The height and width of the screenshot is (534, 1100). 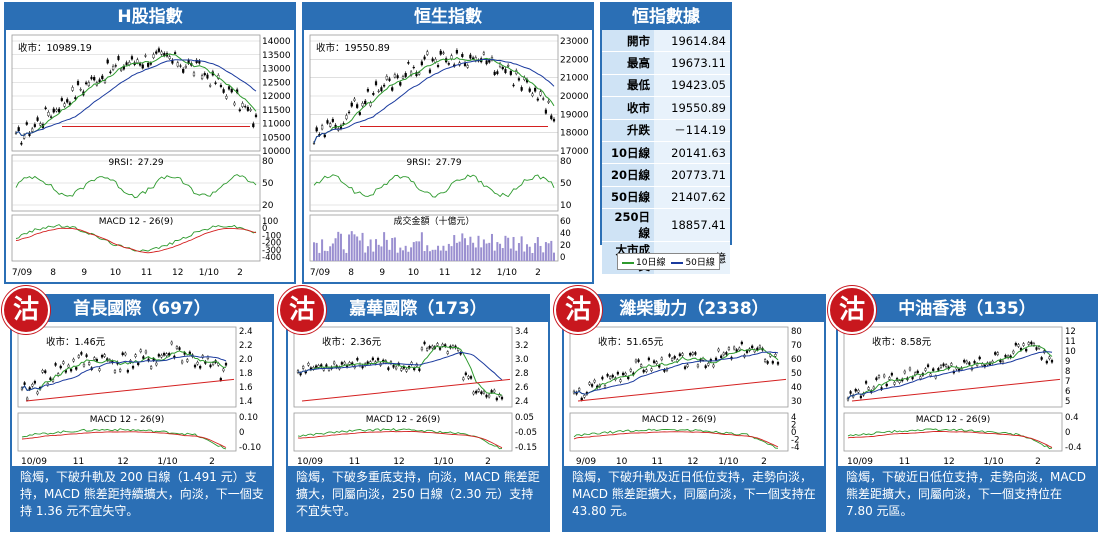 What do you see at coordinates (692, 130) in the screenshot?
I see `stats-value: －114.19` at bounding box center [692, 130].